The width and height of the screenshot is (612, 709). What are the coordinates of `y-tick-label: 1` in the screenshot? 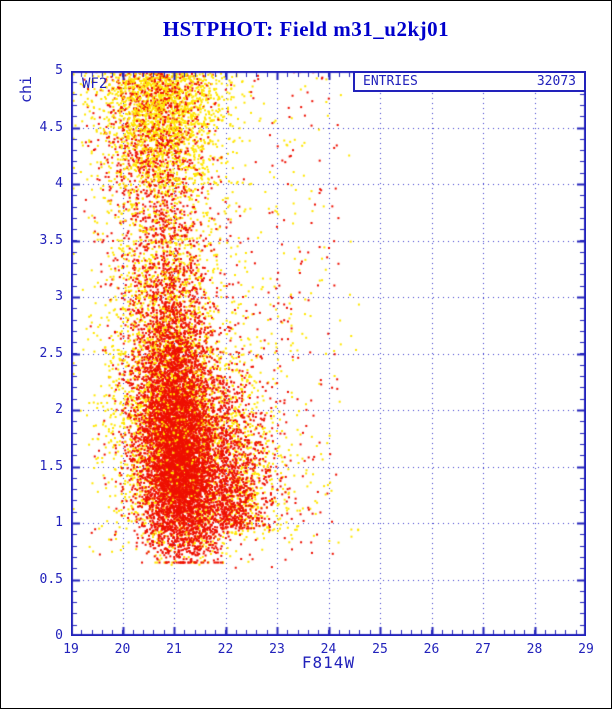 It's located at (59, 522).